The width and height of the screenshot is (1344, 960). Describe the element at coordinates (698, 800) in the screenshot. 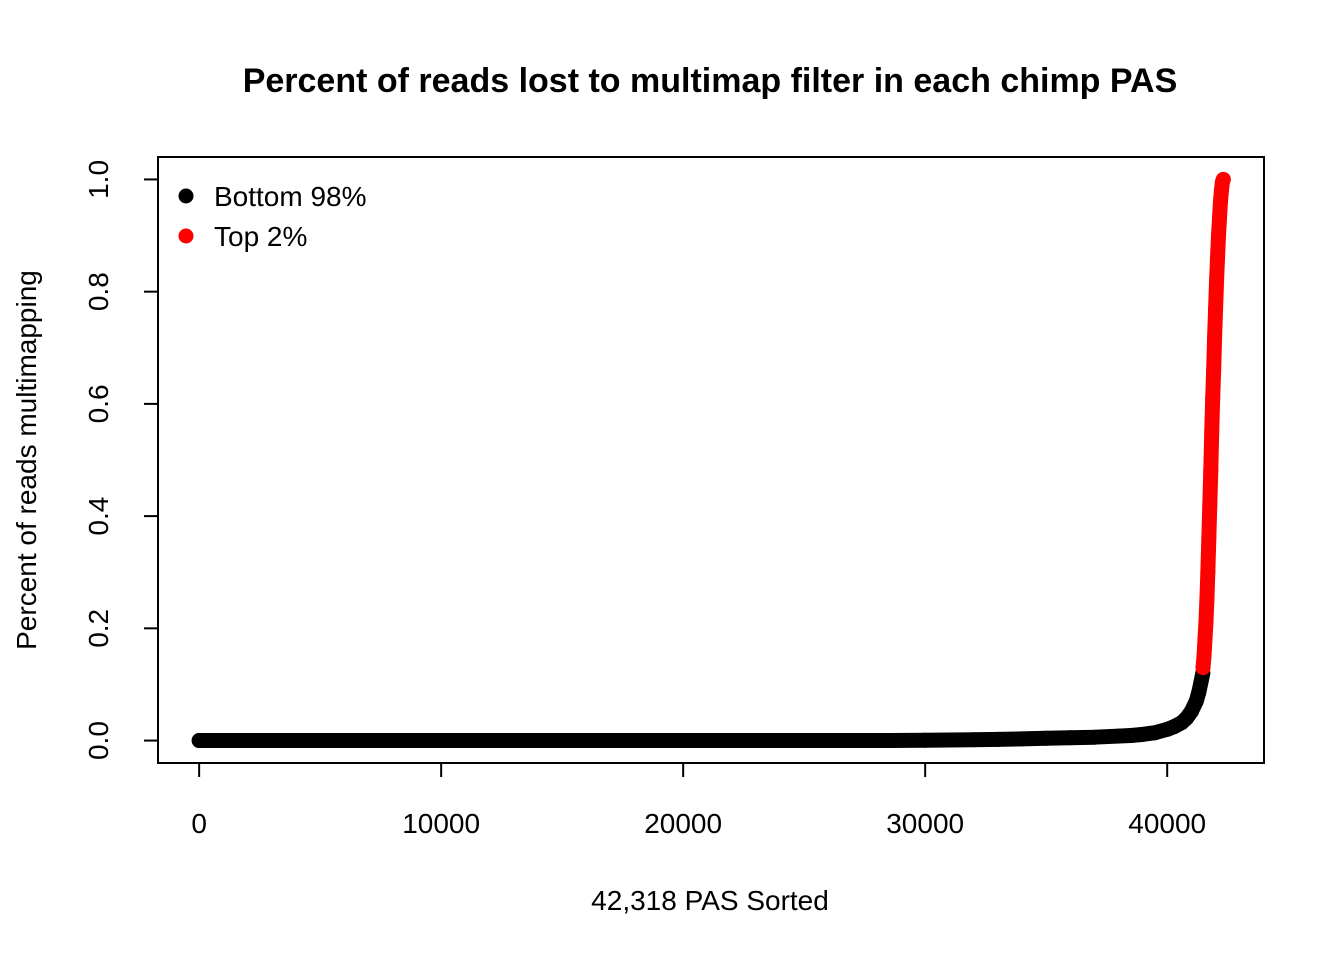

I see `x-axis: 0 10000 20000 30000 40000` at that location.